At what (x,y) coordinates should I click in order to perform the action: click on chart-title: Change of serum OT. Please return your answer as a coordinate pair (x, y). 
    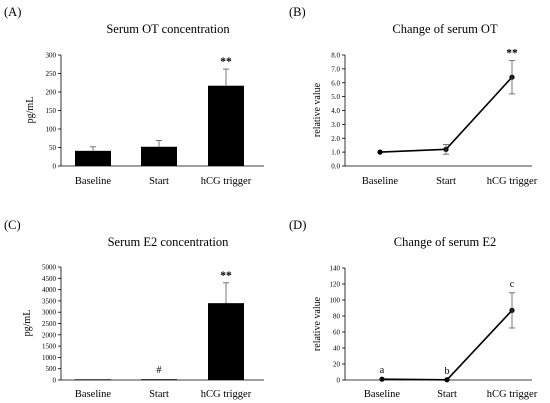
    Looking at the image, I should click on (445, 29).